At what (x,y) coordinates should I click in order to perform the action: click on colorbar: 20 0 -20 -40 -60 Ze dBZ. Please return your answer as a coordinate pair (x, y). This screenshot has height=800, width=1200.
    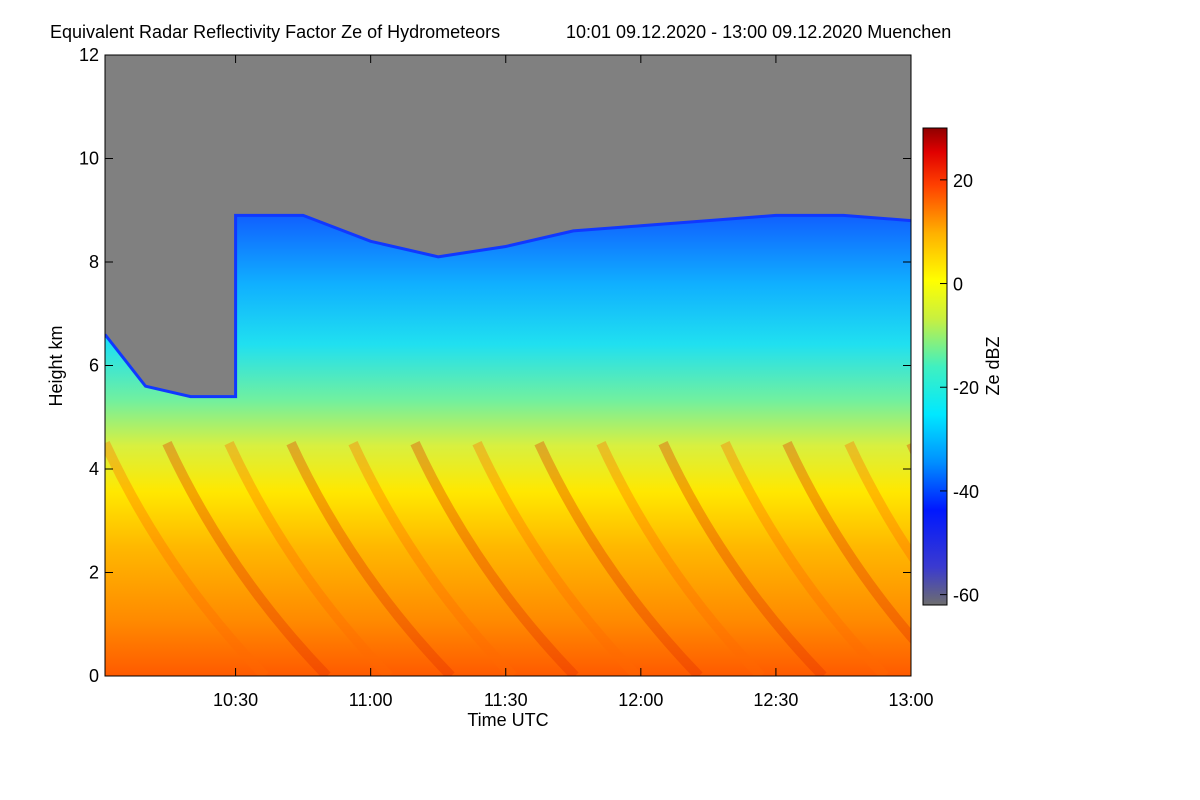
    Looking at the image, I should click on (962, 366).